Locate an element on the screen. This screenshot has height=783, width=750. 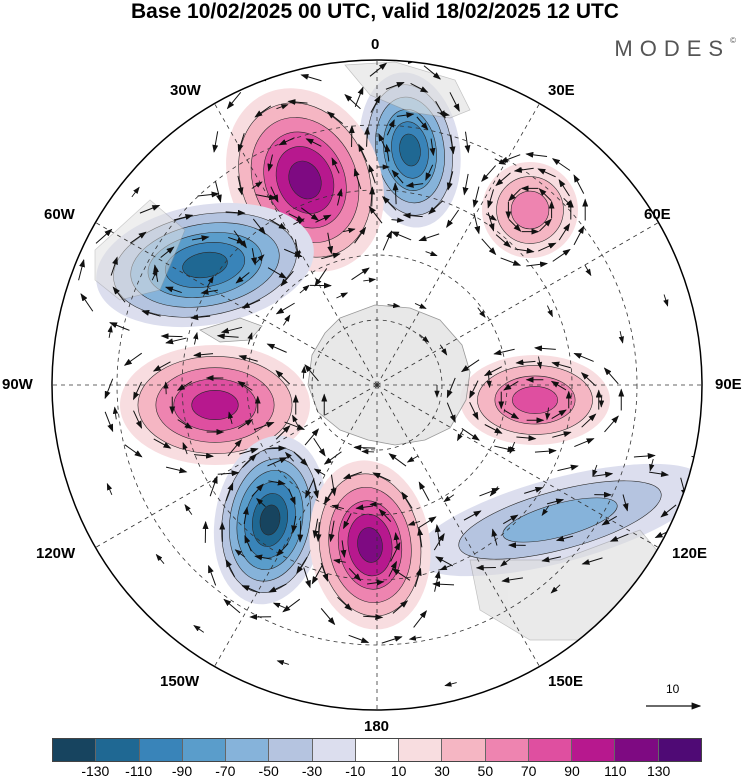
legend-tick-label: -10 is located at coordinates (355, 771).